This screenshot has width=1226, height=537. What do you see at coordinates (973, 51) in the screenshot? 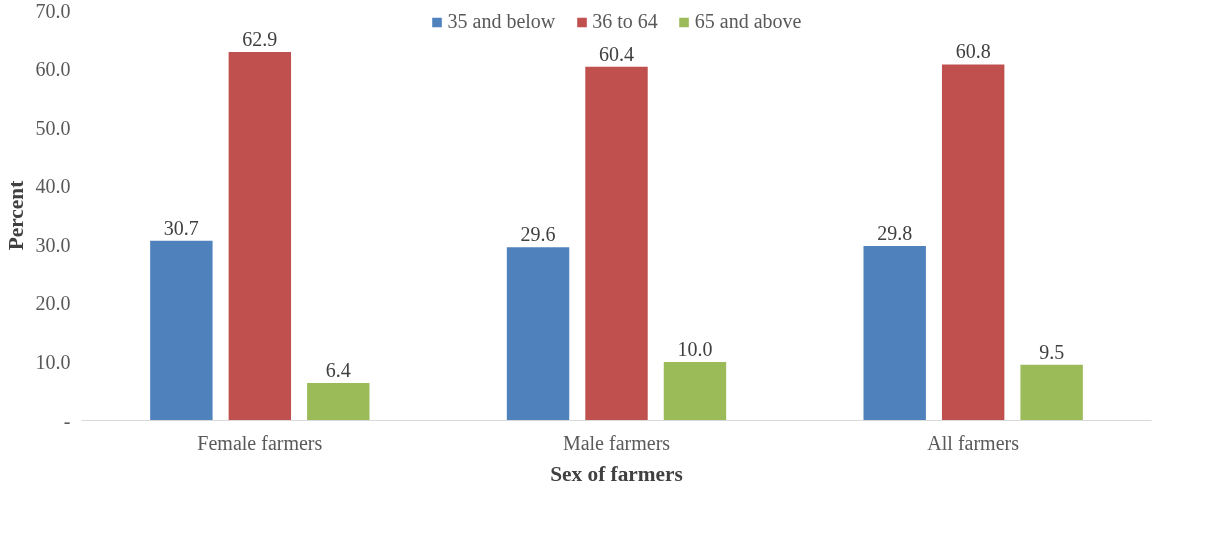
I see `data-label: 60.8` at bounding box center [973, 51].